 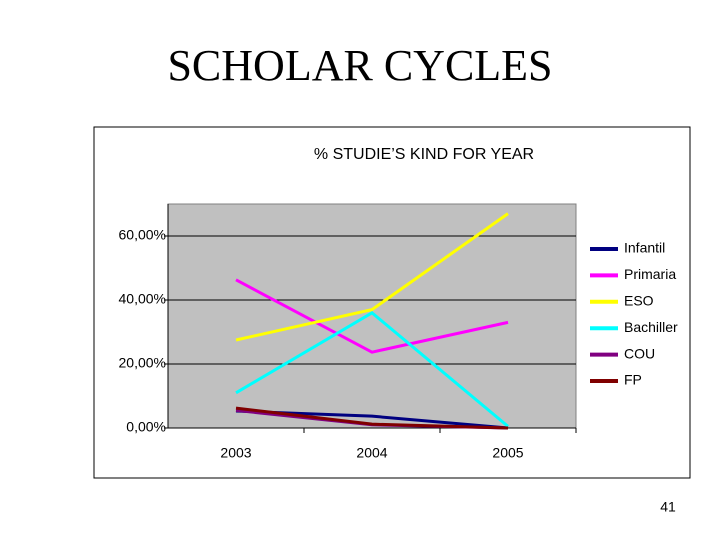 What do you see at coordinates (633, 380) in the screenshot?
I see `legend-label: FP` at bounding box center [633, 380].